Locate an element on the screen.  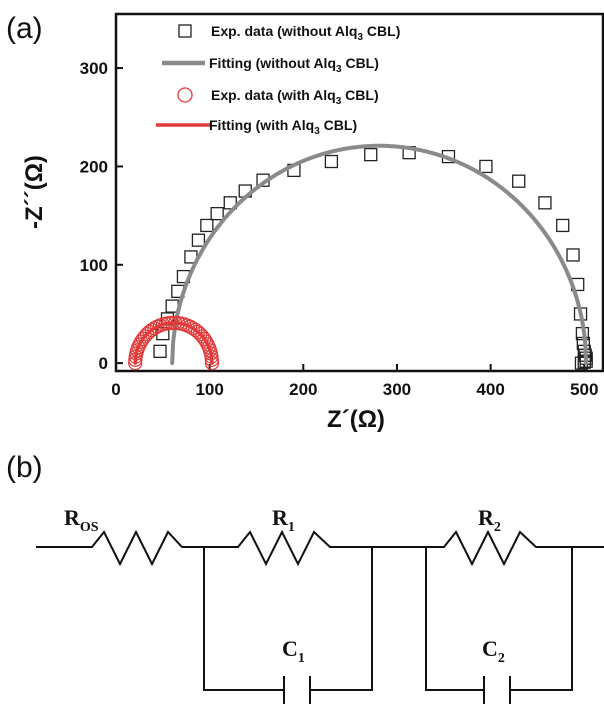
panel-b-label: (b) is located at coordinates (24, 467).